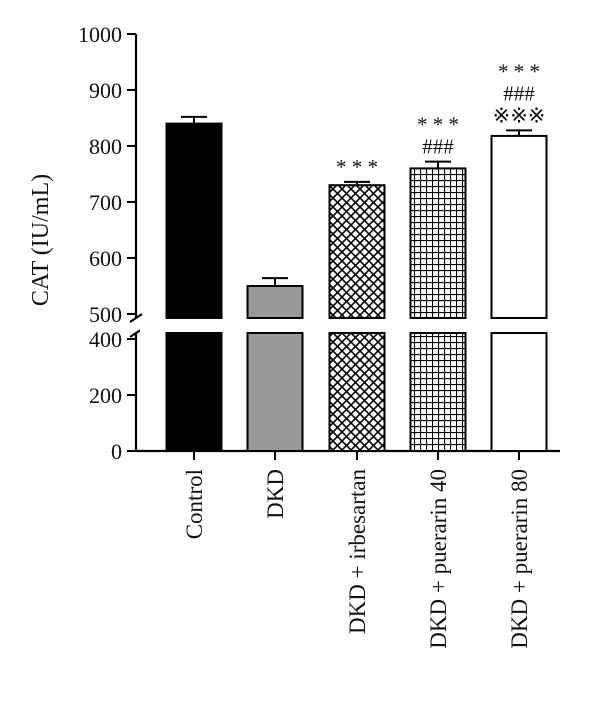 This screenshot has width=600, height=721. I want to click on category-label: DKD, so click(275, 494).